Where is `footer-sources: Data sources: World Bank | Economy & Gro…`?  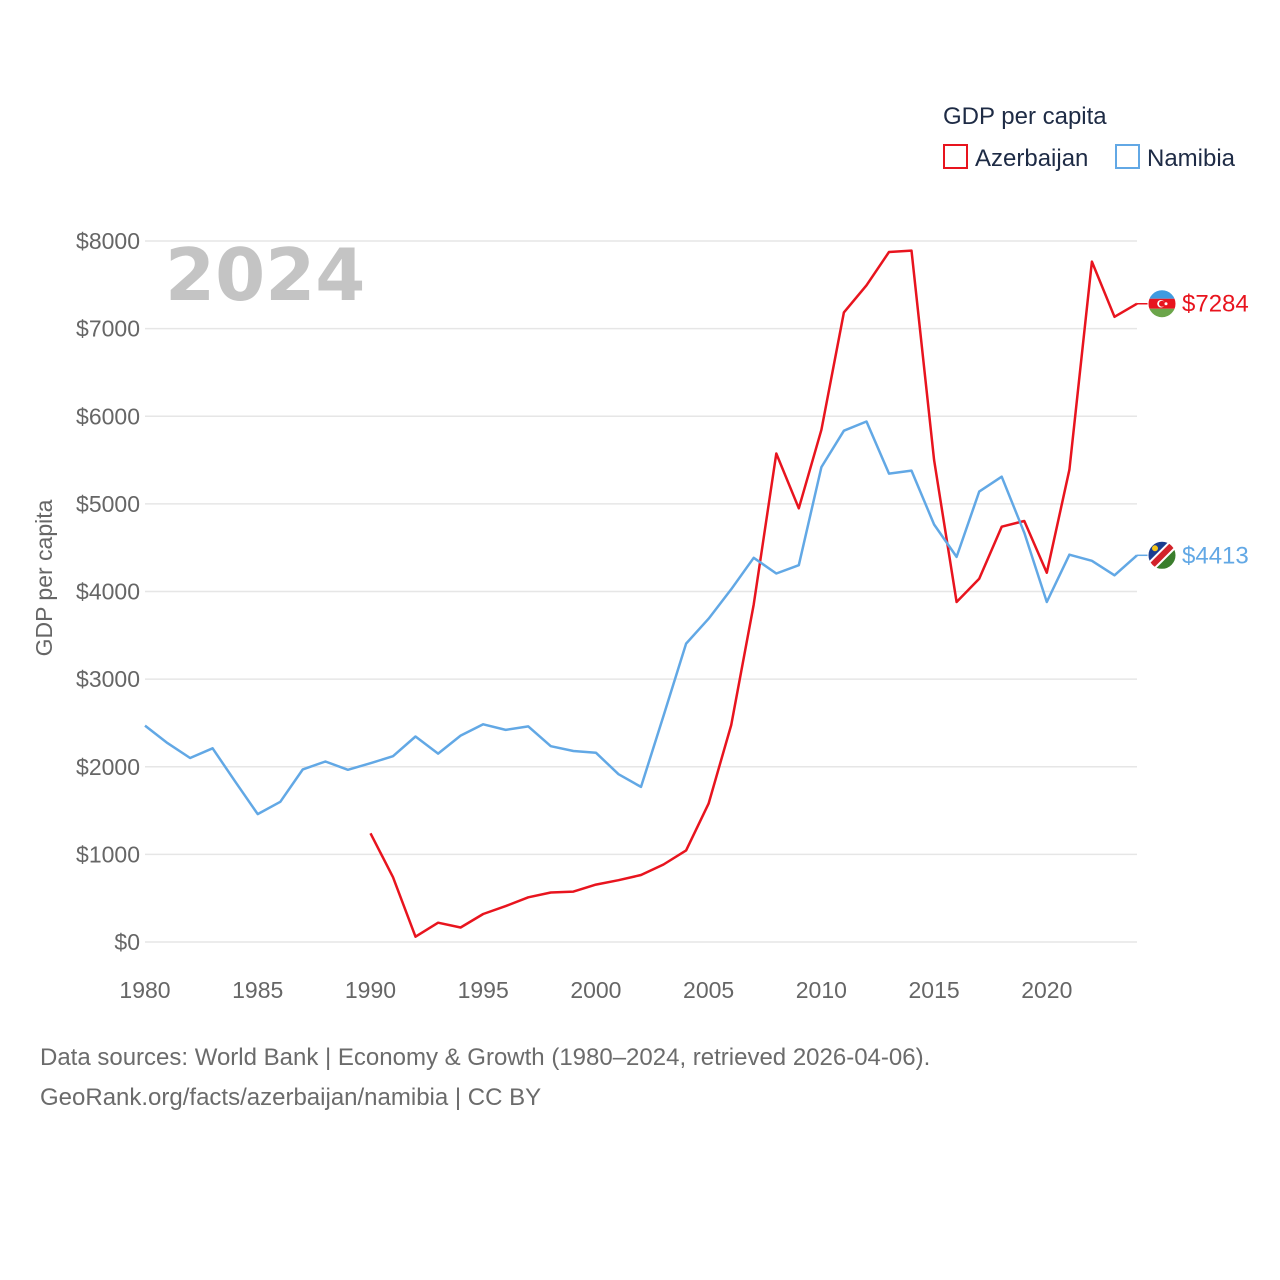
footer-sources: Data sources: World Bank | Economy & Gro… is located at coordinates (485, 1057).